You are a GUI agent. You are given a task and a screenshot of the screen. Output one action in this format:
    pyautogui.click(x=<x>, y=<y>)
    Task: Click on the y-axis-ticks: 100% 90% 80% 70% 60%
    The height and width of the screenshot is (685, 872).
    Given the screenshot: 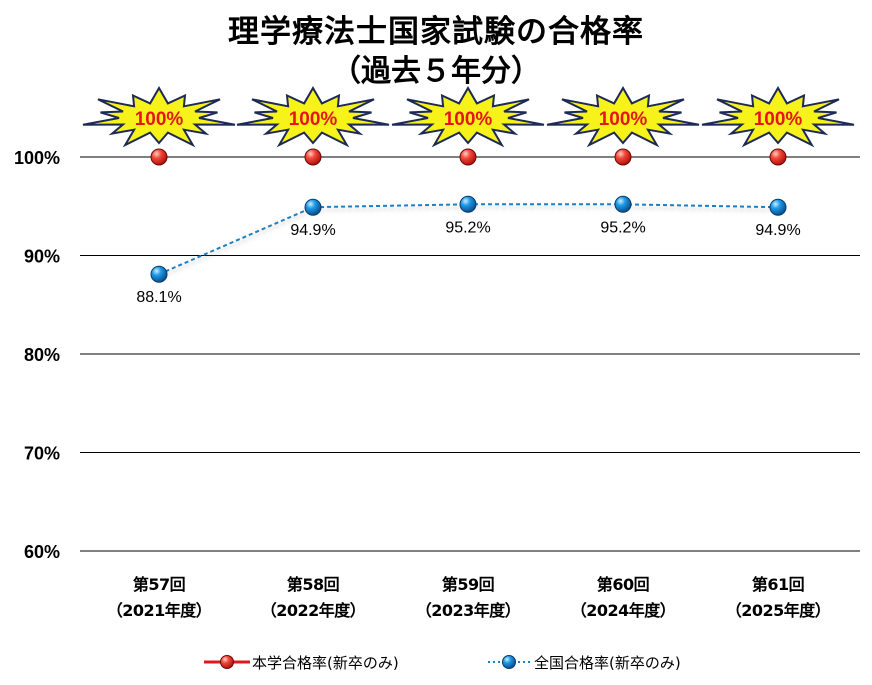 What is the action you would take?
    pyautogui.click(x=37, y=355)
    